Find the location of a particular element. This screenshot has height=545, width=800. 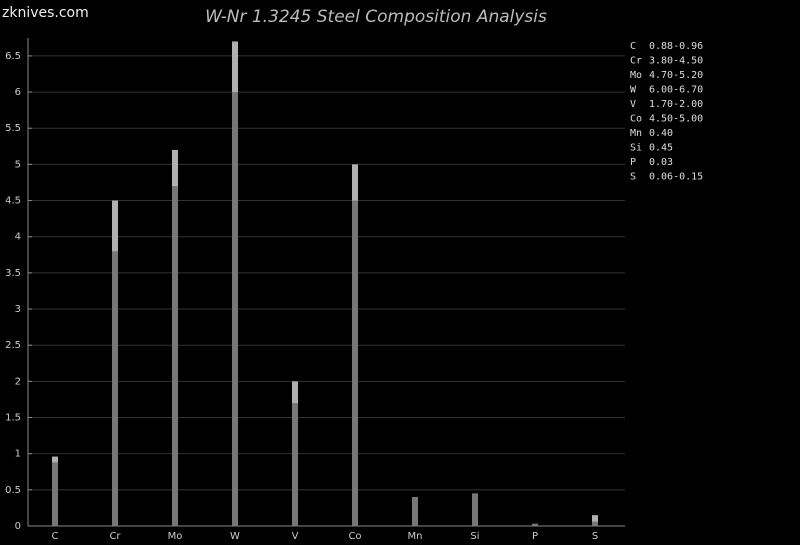

legend-element: S is located at coordinates (633, 177).